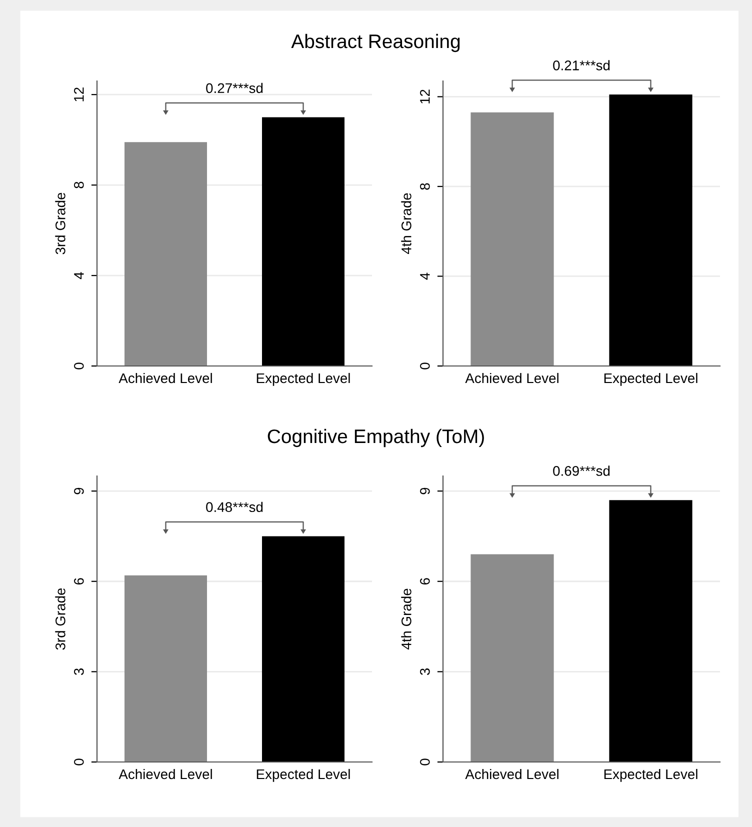 This screenshot has width=752, height=827. Describe the element at coordinates (581, 471) in the screenshot. I see `text: 0.69***sd` at that location.